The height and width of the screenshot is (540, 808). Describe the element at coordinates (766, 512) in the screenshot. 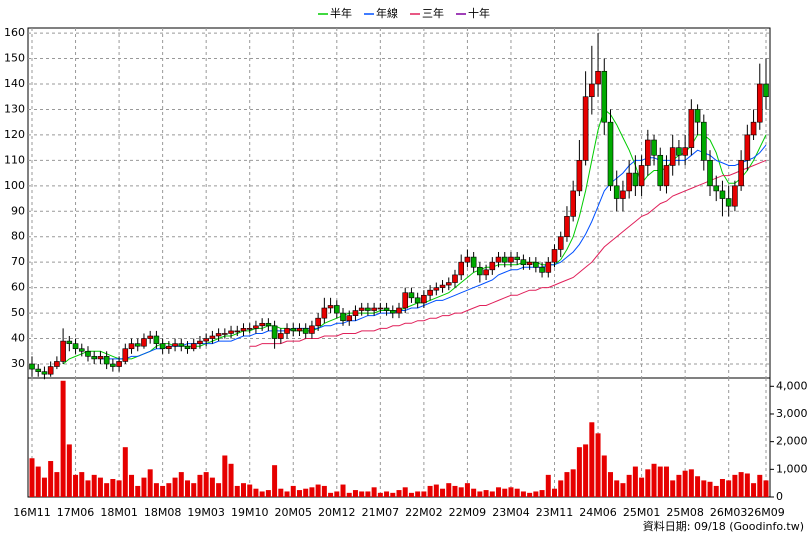

I see `x-tick-label: 26M09` at that location.